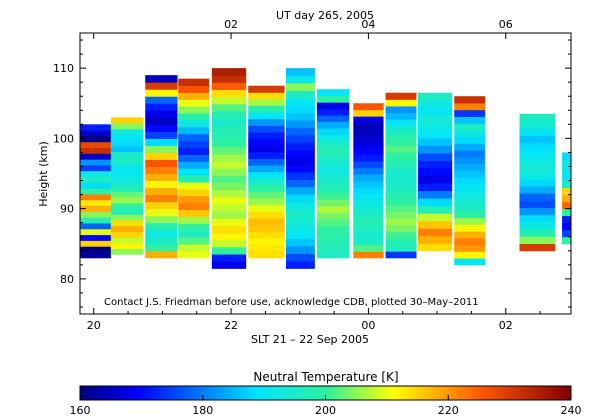  I want to click on x-tick-label: 20, so click(94, 325).